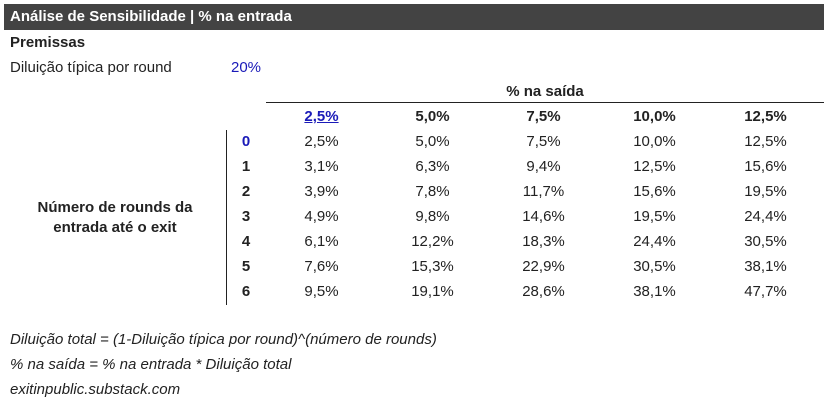 Image resolution: width=828 pixels, height=408 pixels. What do you see at coordinates (543, 116) in the screenshot?
I see `column-header: 7,5%` at bounding box center [543, 116].